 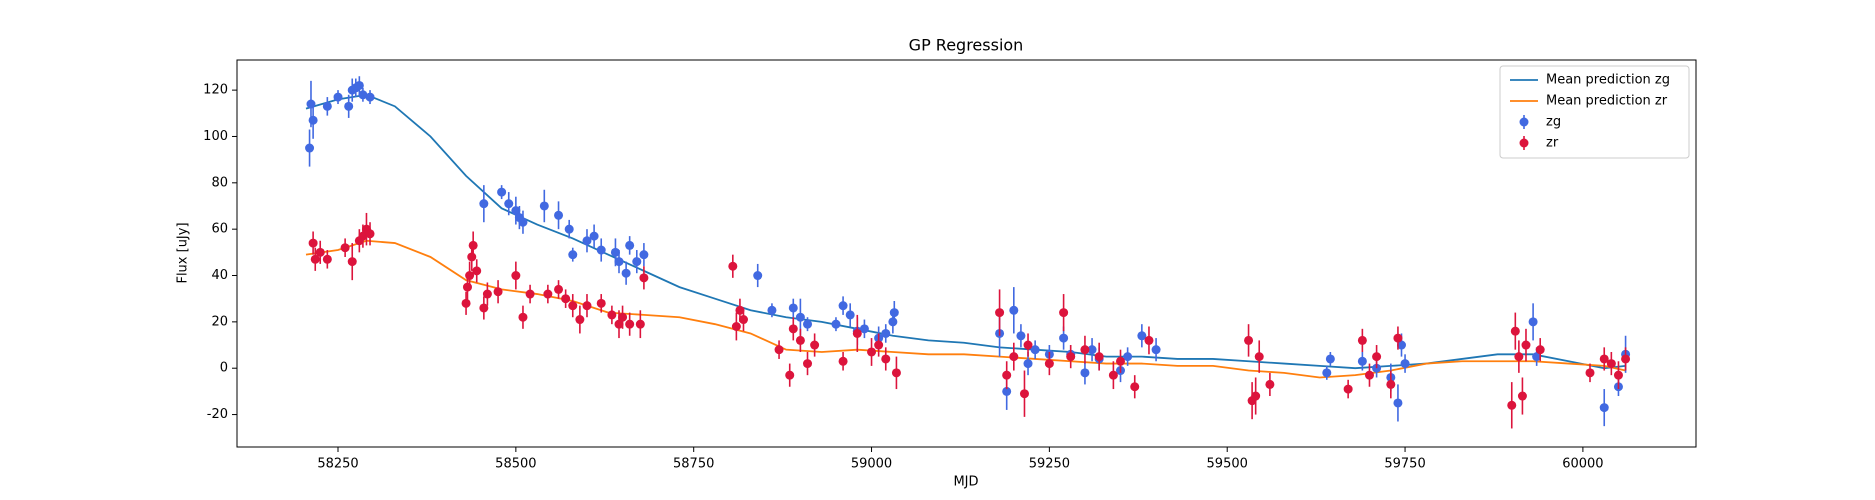 What do you see at coordinates (215, 136) in the screenshot?
I see `y-tick-label: 100` at bounding box center [215, 136].